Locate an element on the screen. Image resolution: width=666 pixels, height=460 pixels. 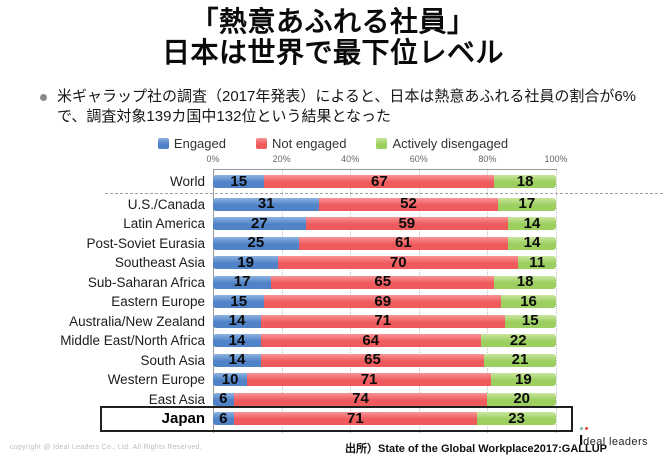
bar-value-label: 21 is located at coordinates (520, 360).